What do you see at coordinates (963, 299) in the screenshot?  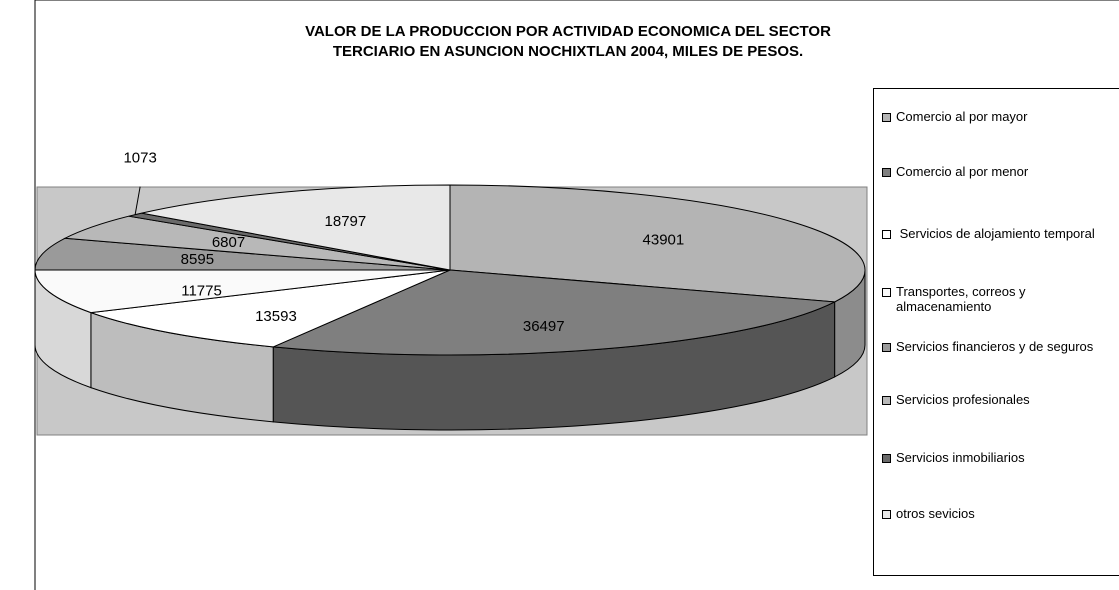 I see `legend-label: Transportes, correos y almacenamiento` at bounding box center [963, 299].